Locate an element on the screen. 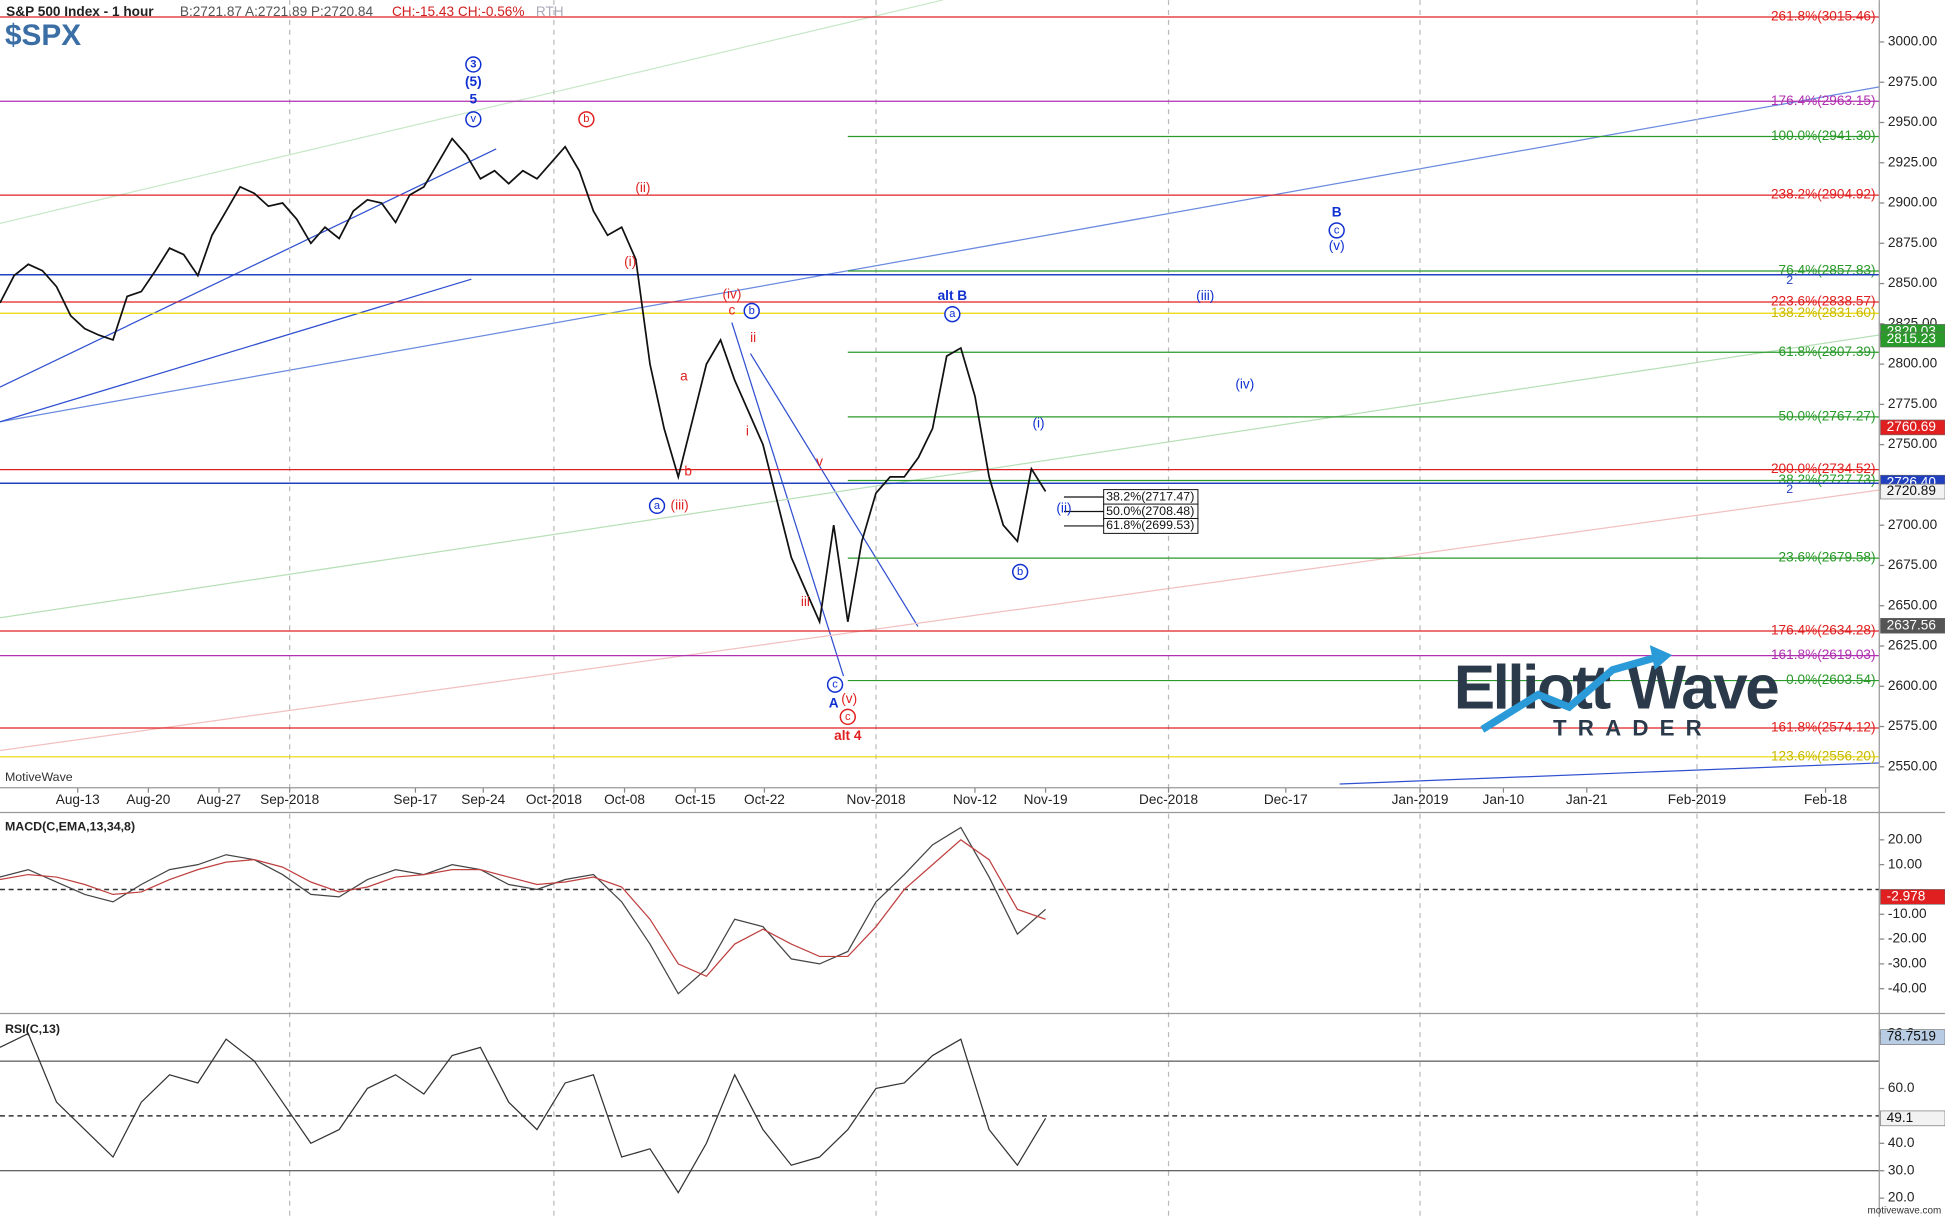 This screenshot has height=1217, width=1945. y-tick-label: 2775.00 is located at coordinates (1913, 403).